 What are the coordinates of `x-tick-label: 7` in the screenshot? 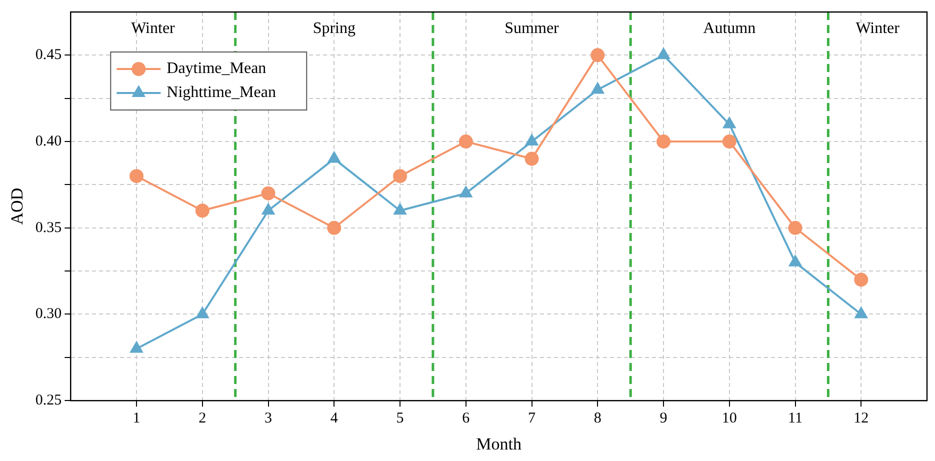 It's located at (532, 418).